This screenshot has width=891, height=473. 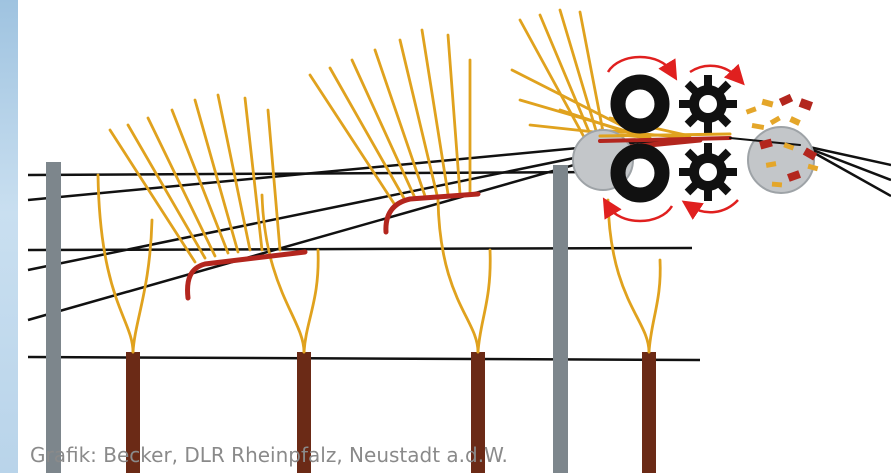 I want to click on post-left, so click(x=53, y=317).